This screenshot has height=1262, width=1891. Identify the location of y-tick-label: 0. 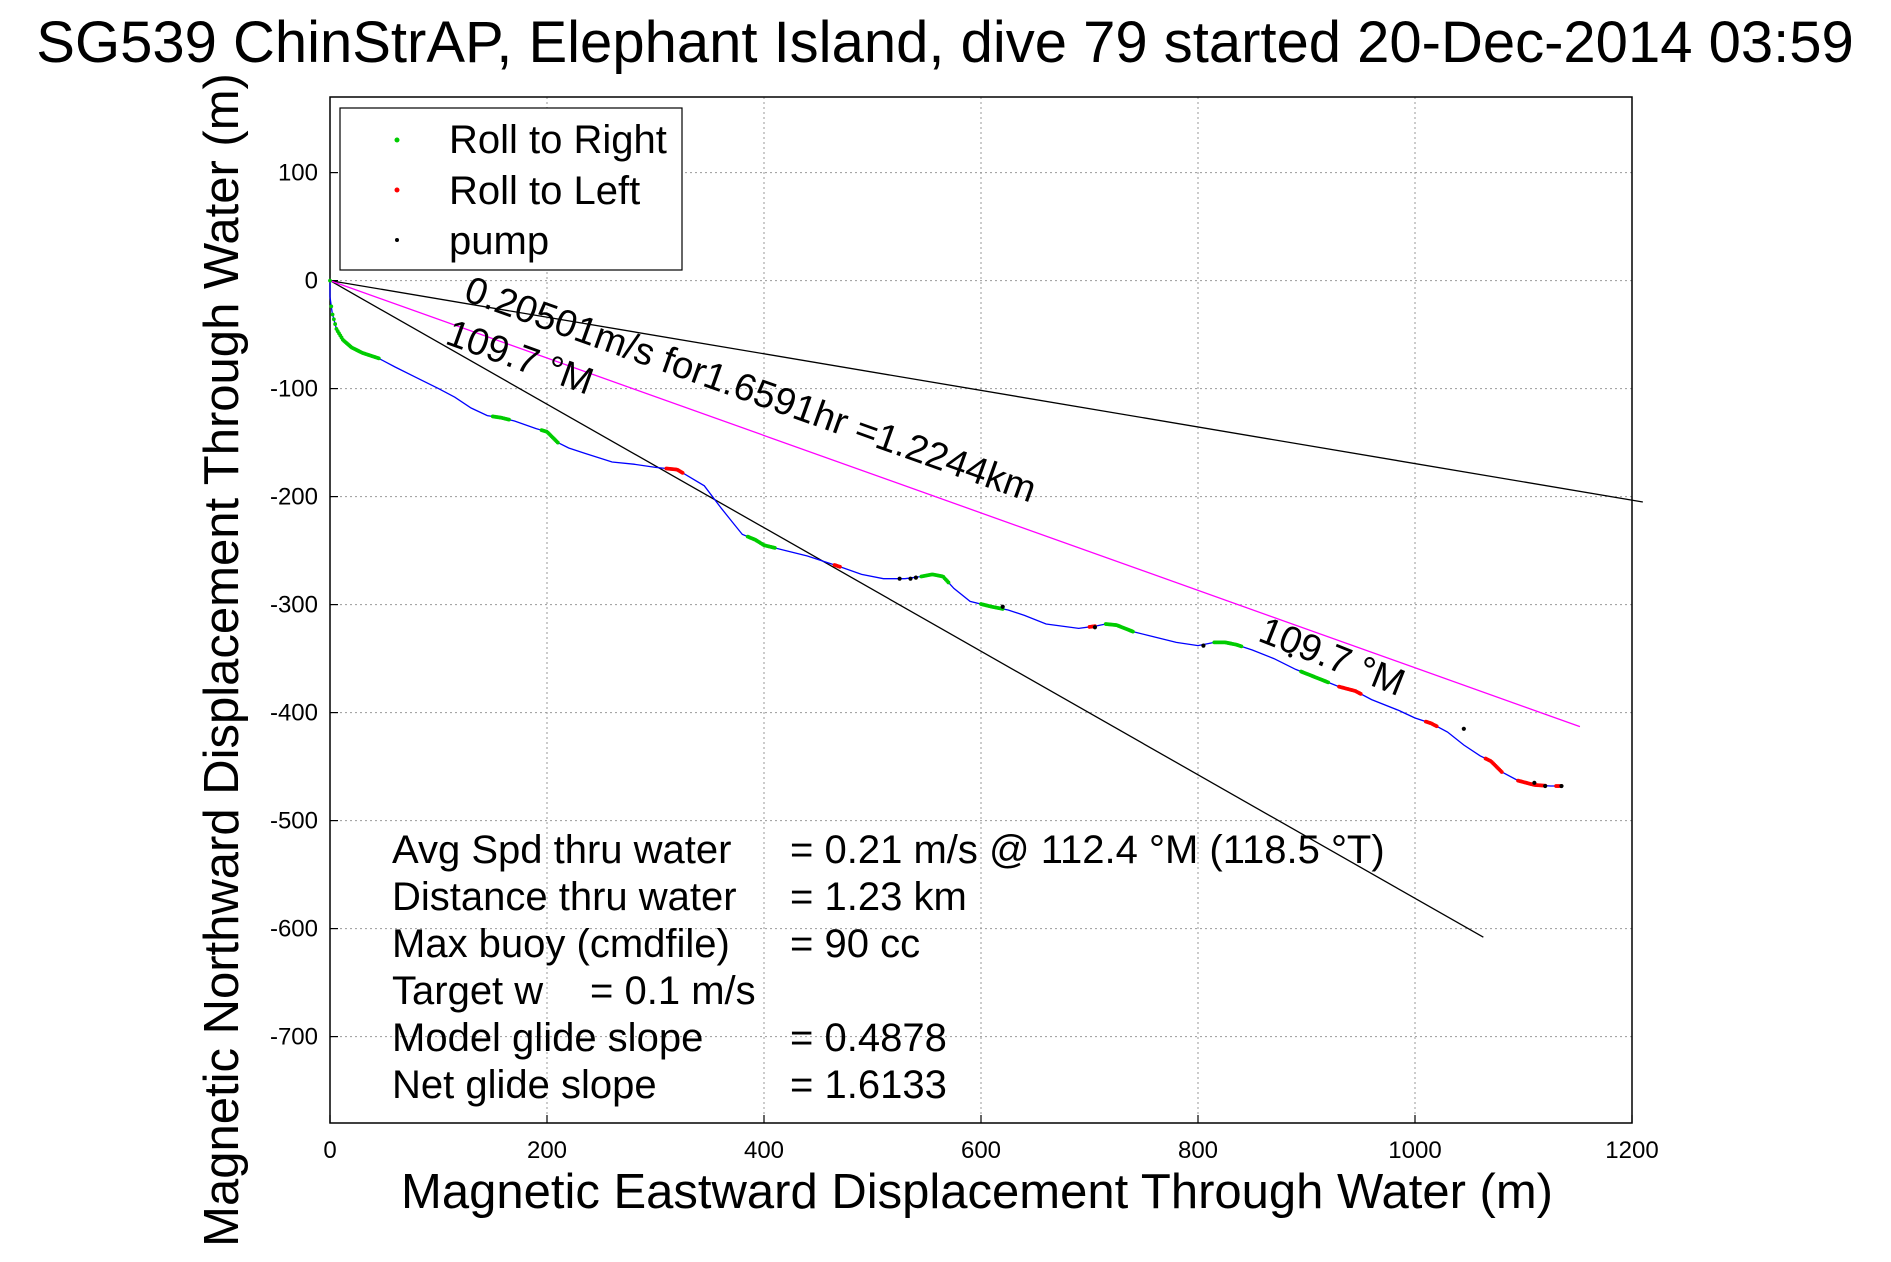
(311, 281).